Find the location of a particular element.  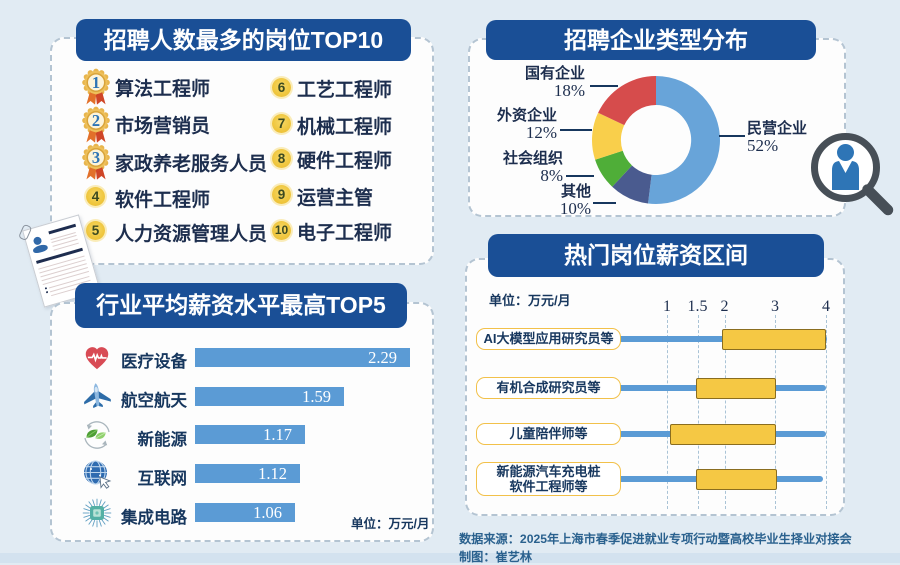

svg-text: 2 is located at coordinates (96, 120).